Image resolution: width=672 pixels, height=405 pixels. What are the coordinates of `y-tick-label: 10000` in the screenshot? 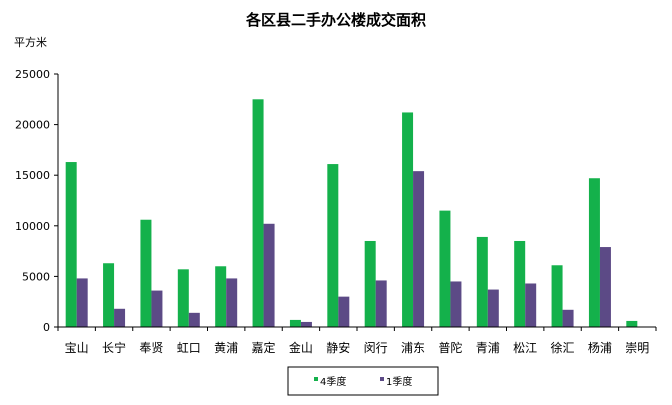 It's located at (32, 226).